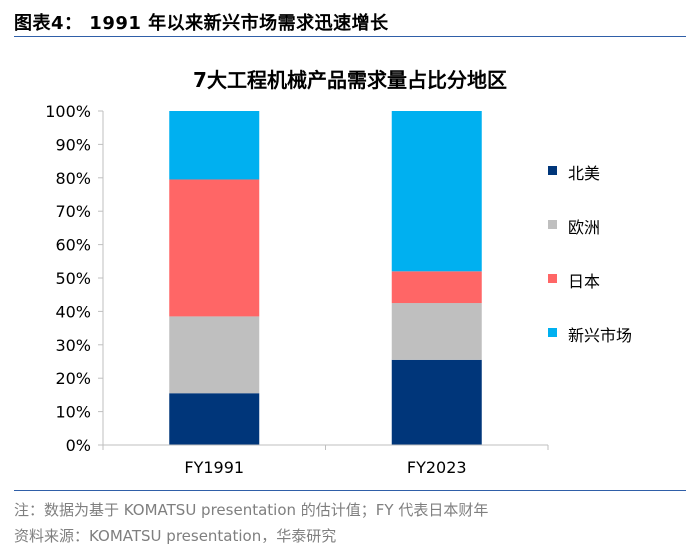 Image resolution: width=700 pixels, height=556 pixels. Describe the element at coordinates (73, 178) in the screenshot. I see `y-tick-label: 80%` at that location.